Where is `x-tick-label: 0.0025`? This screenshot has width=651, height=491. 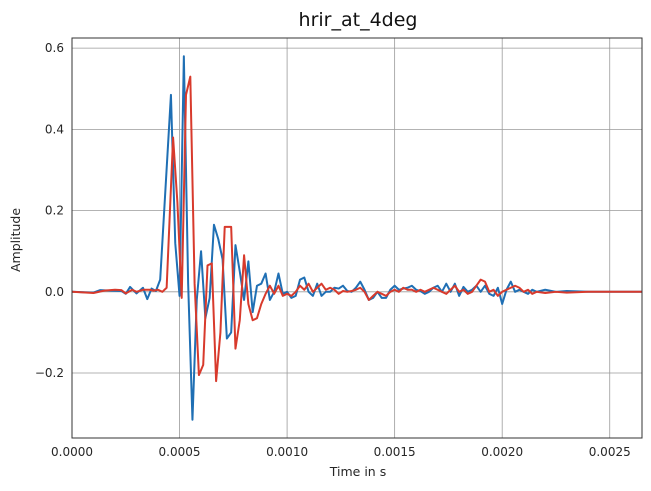
x-tick-label: 0.0025 is located at coordinates (610, 452).